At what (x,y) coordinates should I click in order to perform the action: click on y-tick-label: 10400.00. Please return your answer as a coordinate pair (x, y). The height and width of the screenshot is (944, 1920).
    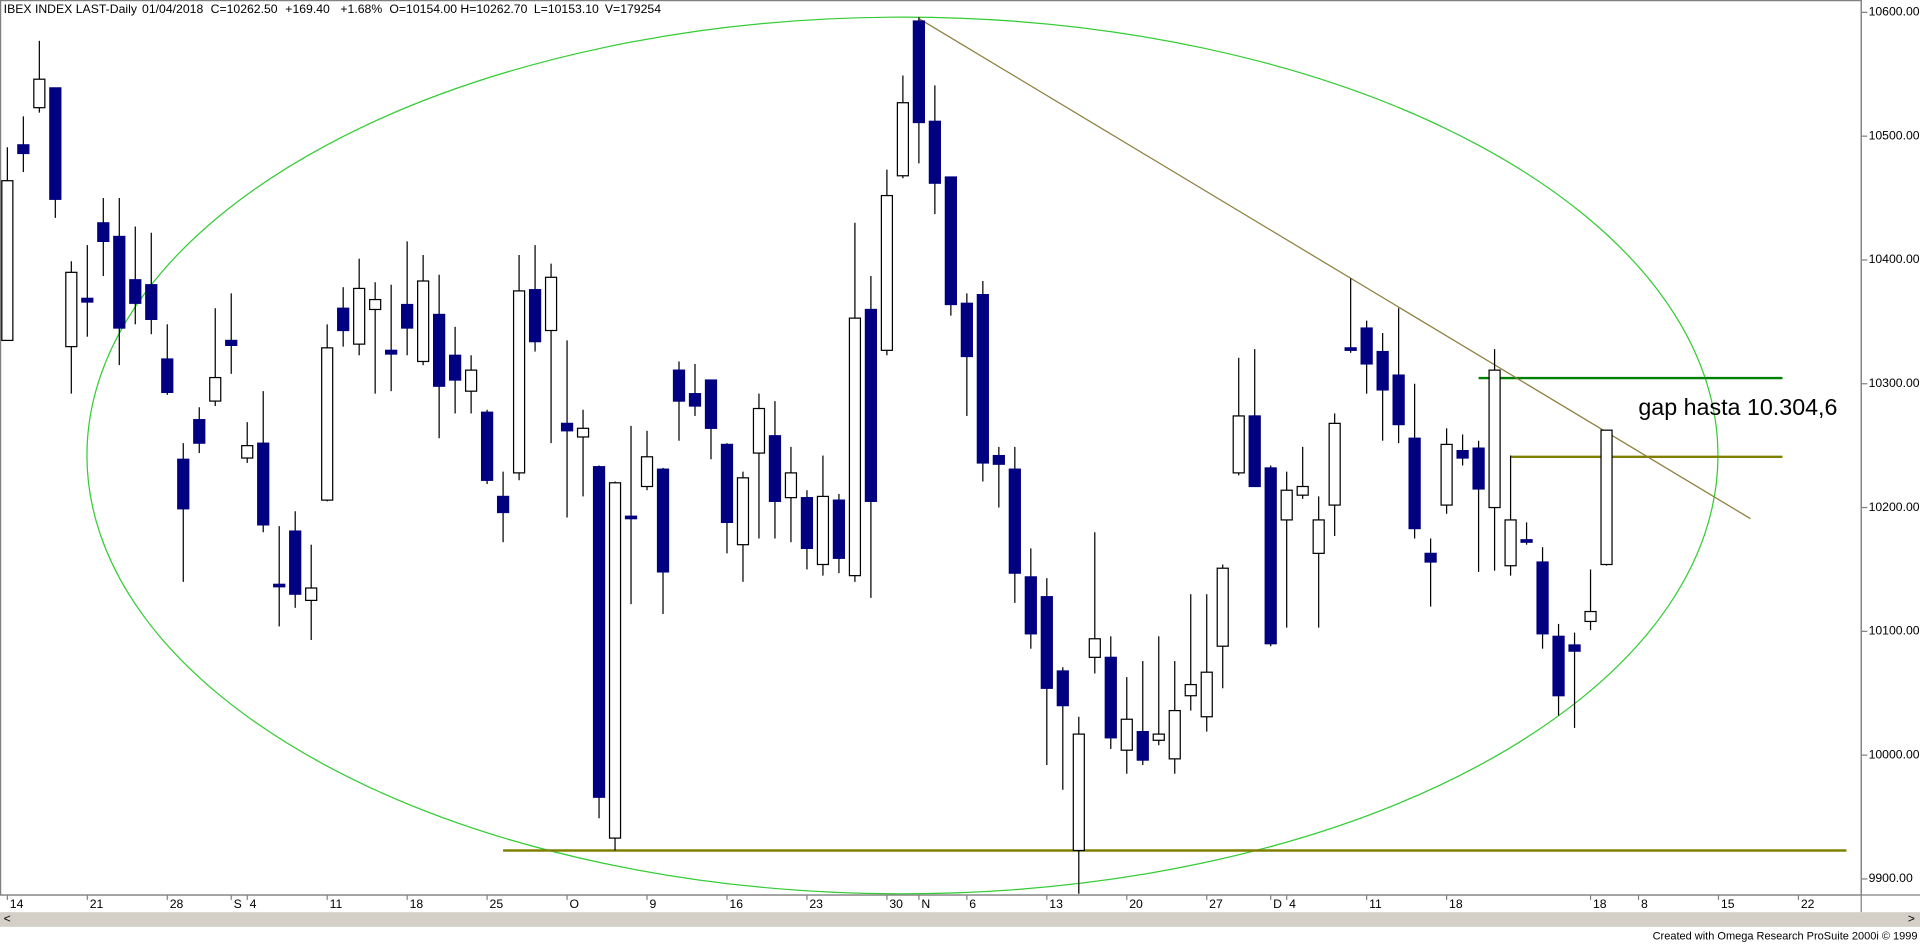
    Looking at the image, I should click on (1894, 259).